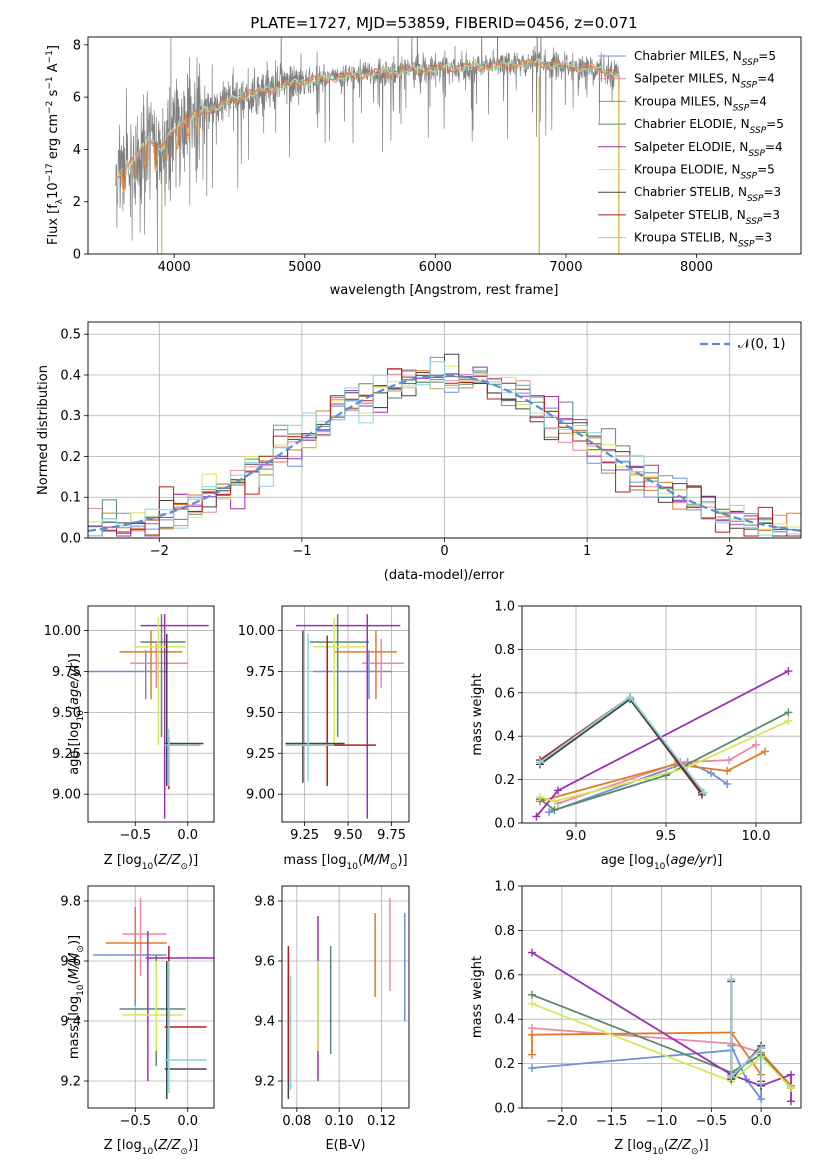  What do you see at coordinates (700, 103) in the screenshot?
I see `legend-entry: Kroupa MILES, NSSP=4` at bounding box center [700, 103].